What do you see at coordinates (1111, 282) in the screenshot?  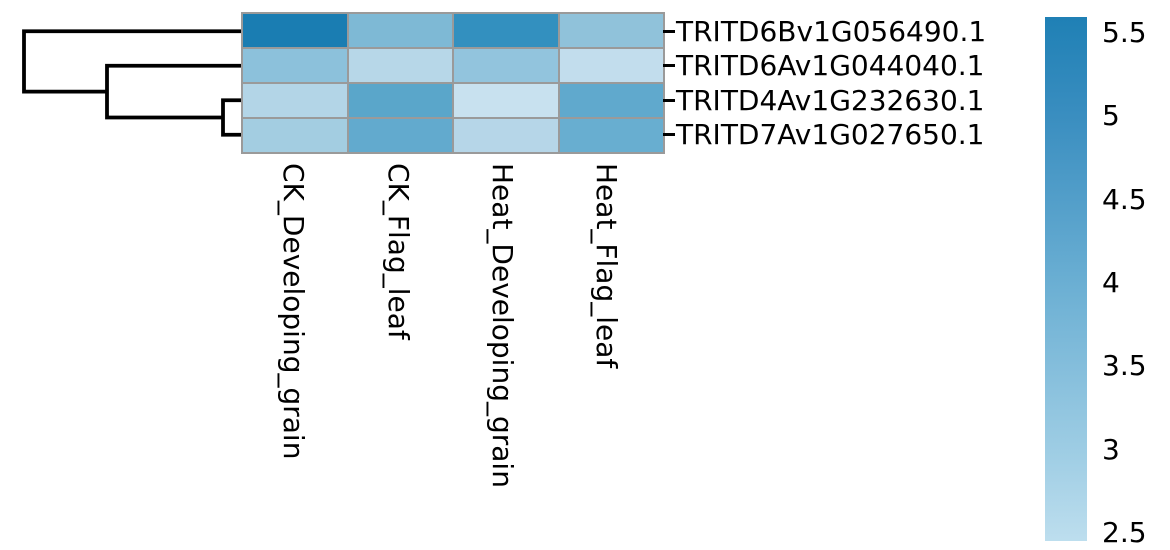 I see `colorbar-tick-label: 4` at bounding box center [1111, 282].